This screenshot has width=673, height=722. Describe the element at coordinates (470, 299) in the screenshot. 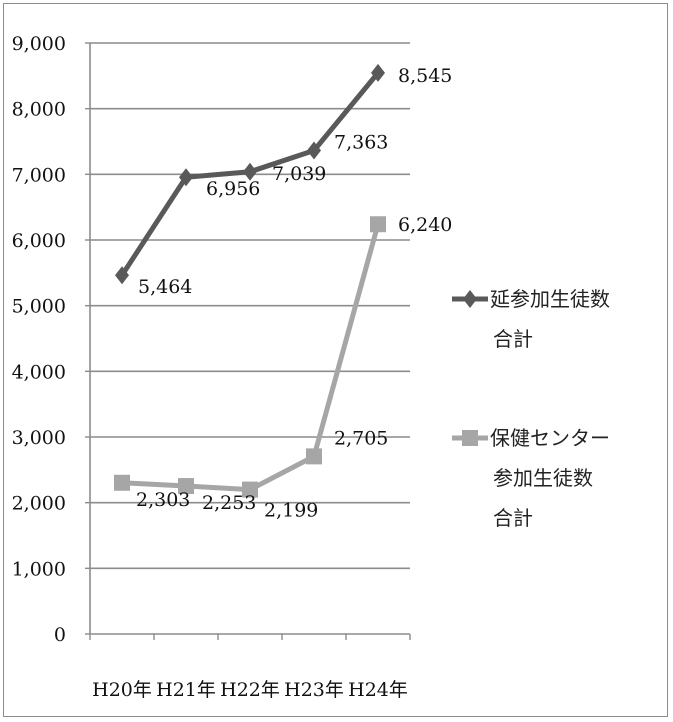

I see `legend-diamond-marker` at that location.